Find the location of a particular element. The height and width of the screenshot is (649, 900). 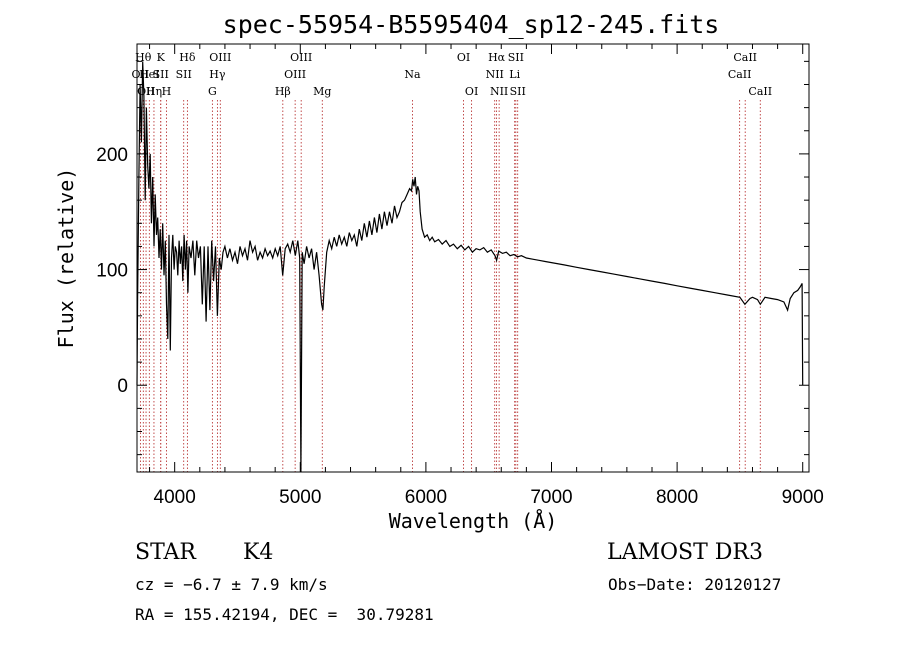

y-axis-label: Flux (relative) is located at coordinates (66, 258).